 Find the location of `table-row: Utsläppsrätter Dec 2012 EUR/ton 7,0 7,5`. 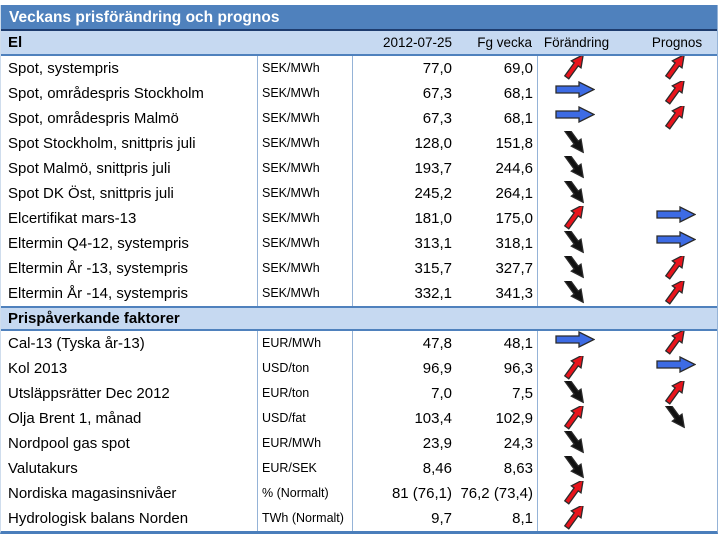

table-row: Utsläppsrätter Dec 2012 EUR/ton 7,0 7,5 is located at coordinates (359, 393).